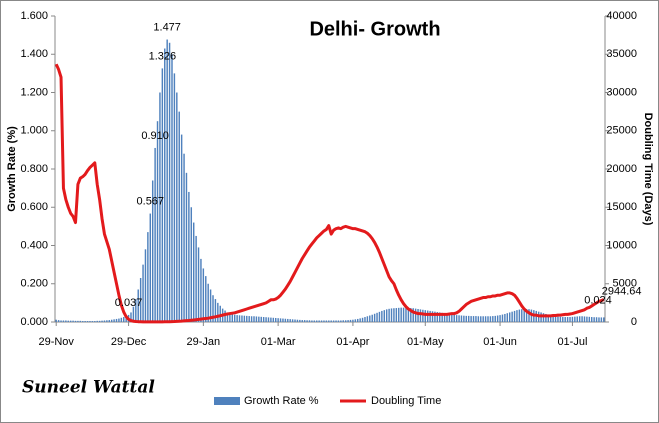  I want to click on legend-swatch, so click(227, 401).